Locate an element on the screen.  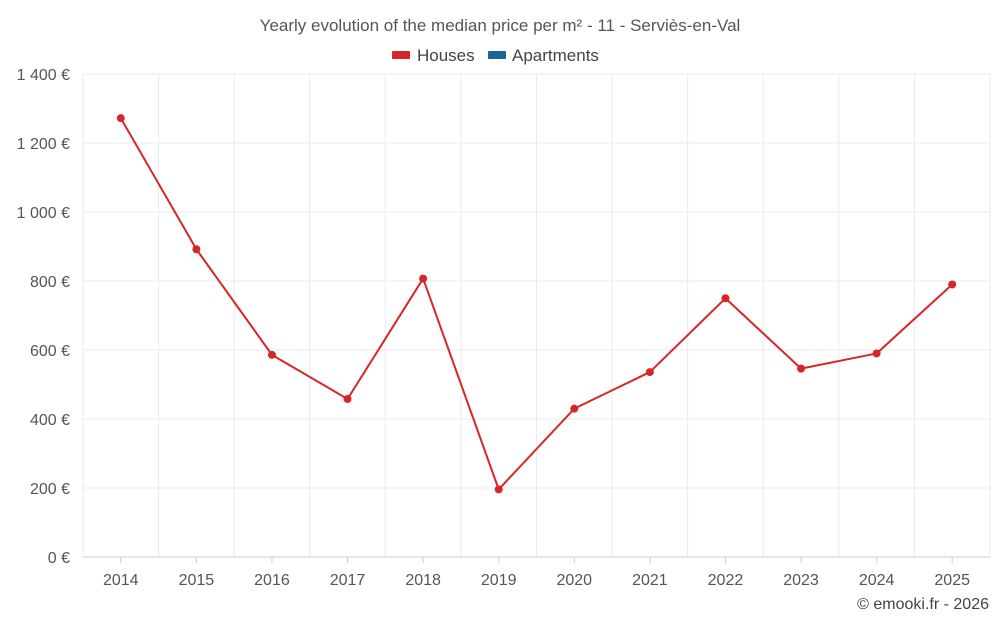
legend-item-apartments: Apartments is located at coordinates (543, 55).